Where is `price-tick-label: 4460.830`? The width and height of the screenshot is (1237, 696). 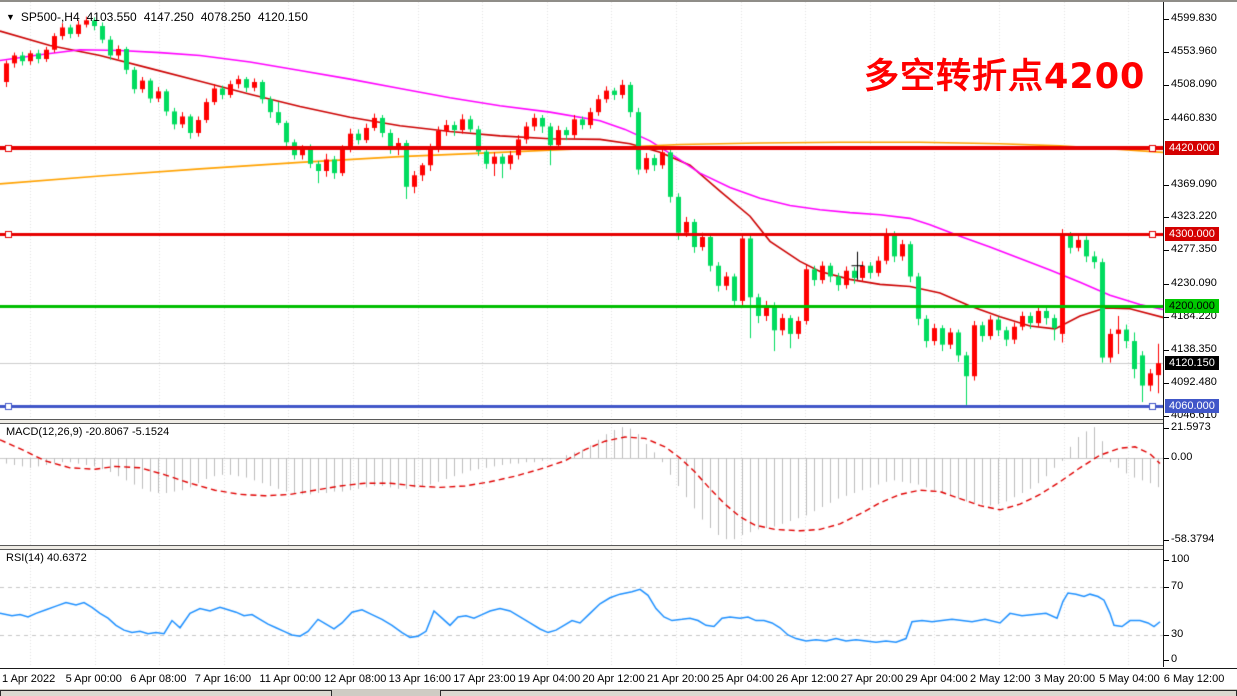 price-tick-label: 4460.830 is located at coordinates (1190, 118).